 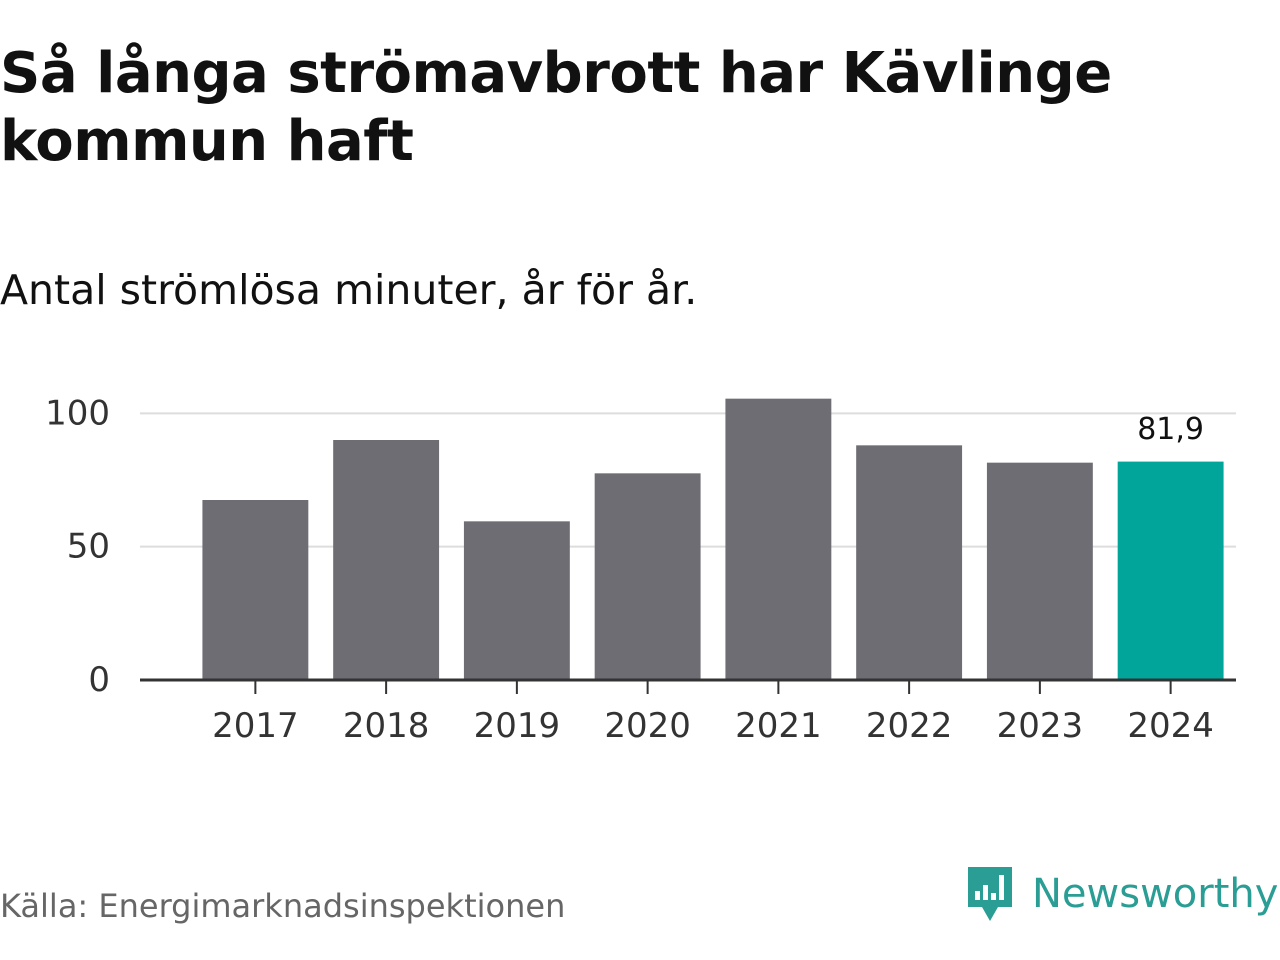 What do you see at coordinates (647, 576) in the screenshot?
I see `bar-2020` at bounding box center [647, 576].